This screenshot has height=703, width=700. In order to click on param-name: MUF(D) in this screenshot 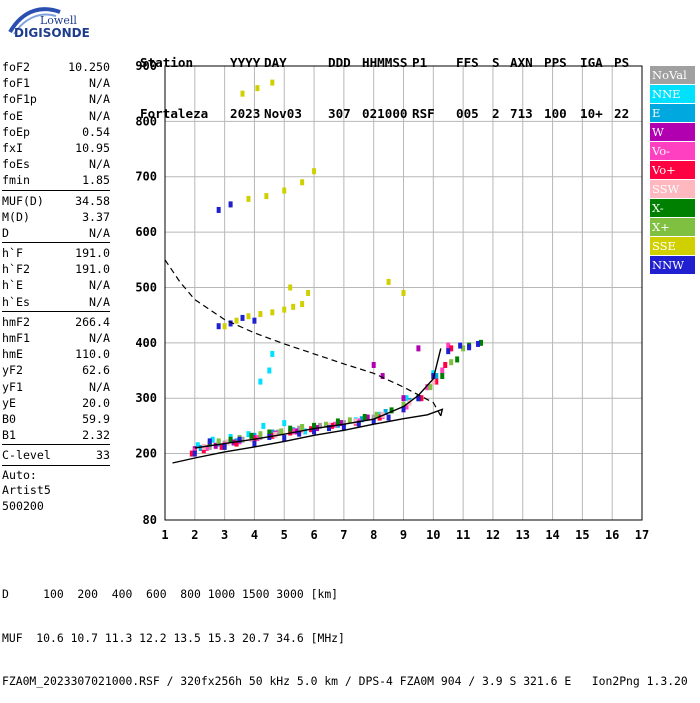, I will do `click(23, 200)`.